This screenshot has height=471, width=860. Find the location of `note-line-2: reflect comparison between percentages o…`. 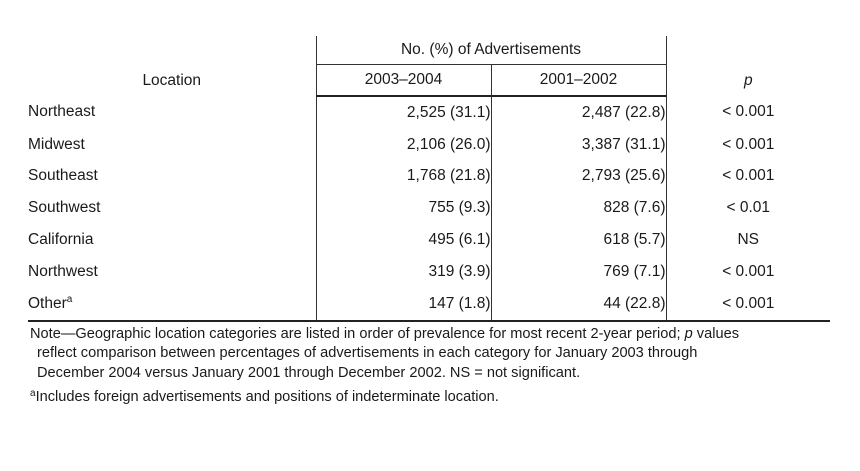

note-line-2: reflect comparison between percentages o… is located at coordinates (367, 353).